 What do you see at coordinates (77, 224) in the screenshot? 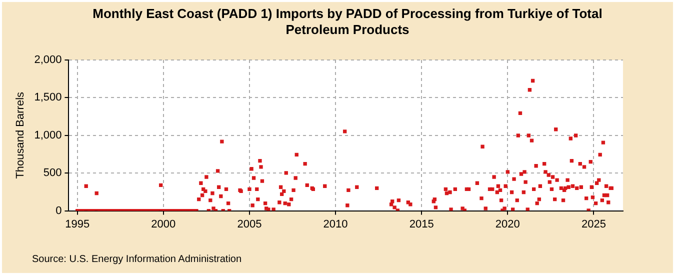
I see `x-tick-label: 1995` at bounding box center [77, 224].